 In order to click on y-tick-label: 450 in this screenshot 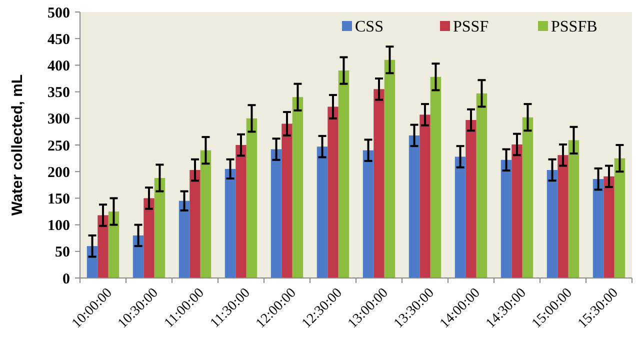, I will do `click(59, 40)`.